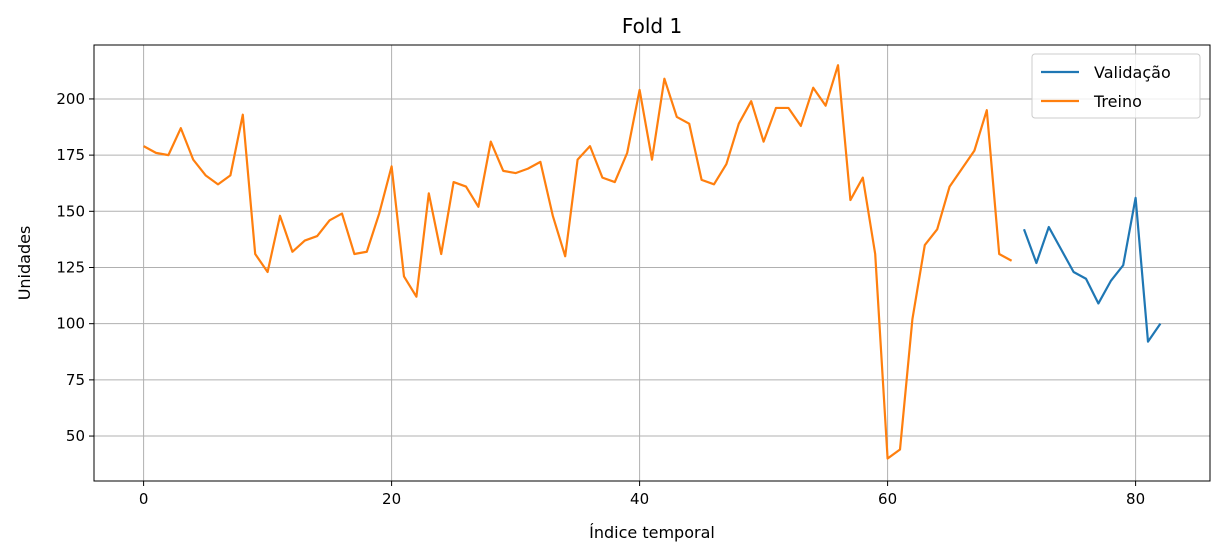 The width and height of the screenshot is (1224, 557). I want to click on x-tick-label: 20, so click(391, 499).